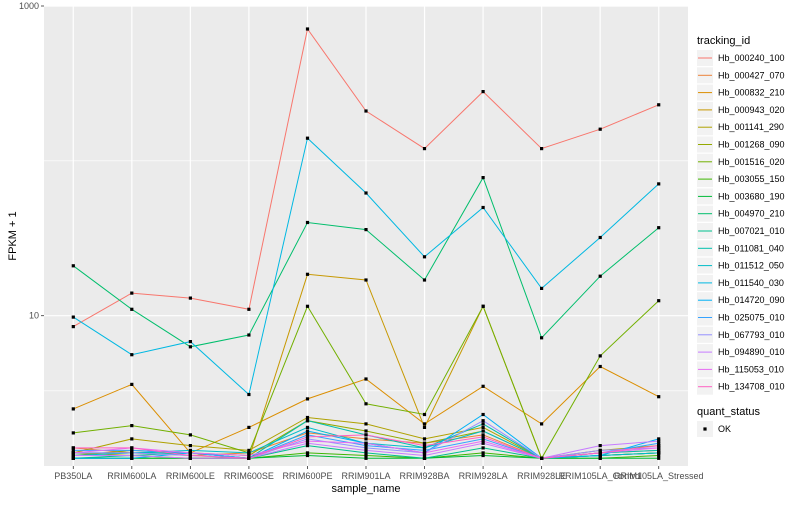 The width and height of the screenshot is (800, 505). Describe the element at coordinates (751, 162) in the screenshot. I see `legend-entry-label: Hb_001516_020` at that location.